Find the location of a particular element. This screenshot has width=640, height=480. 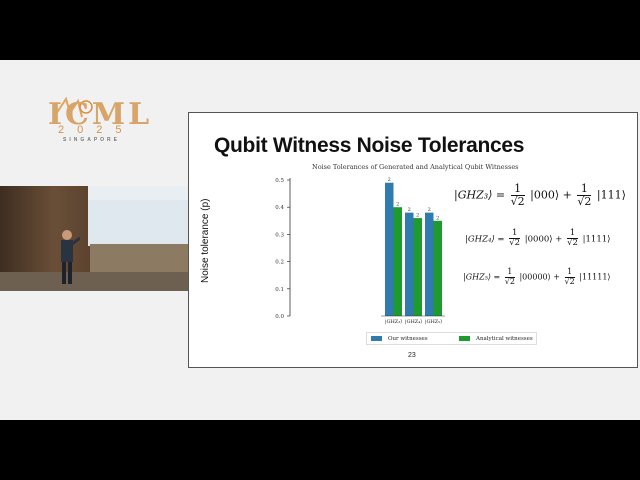

speaker-figure-icon is located at coordinates (70, 257).